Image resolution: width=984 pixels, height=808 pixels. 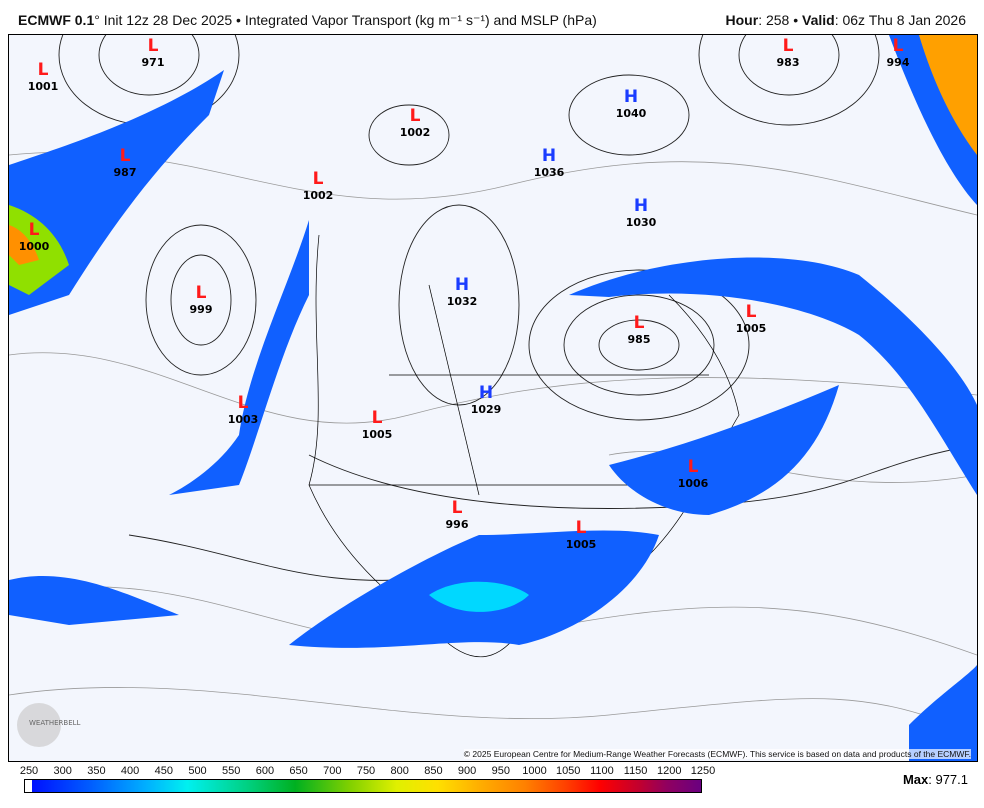 What do you see at coordinates (898, 62) in the screenshot?
I see `low-pressure-value: 994` at bounding box center [898, 62].